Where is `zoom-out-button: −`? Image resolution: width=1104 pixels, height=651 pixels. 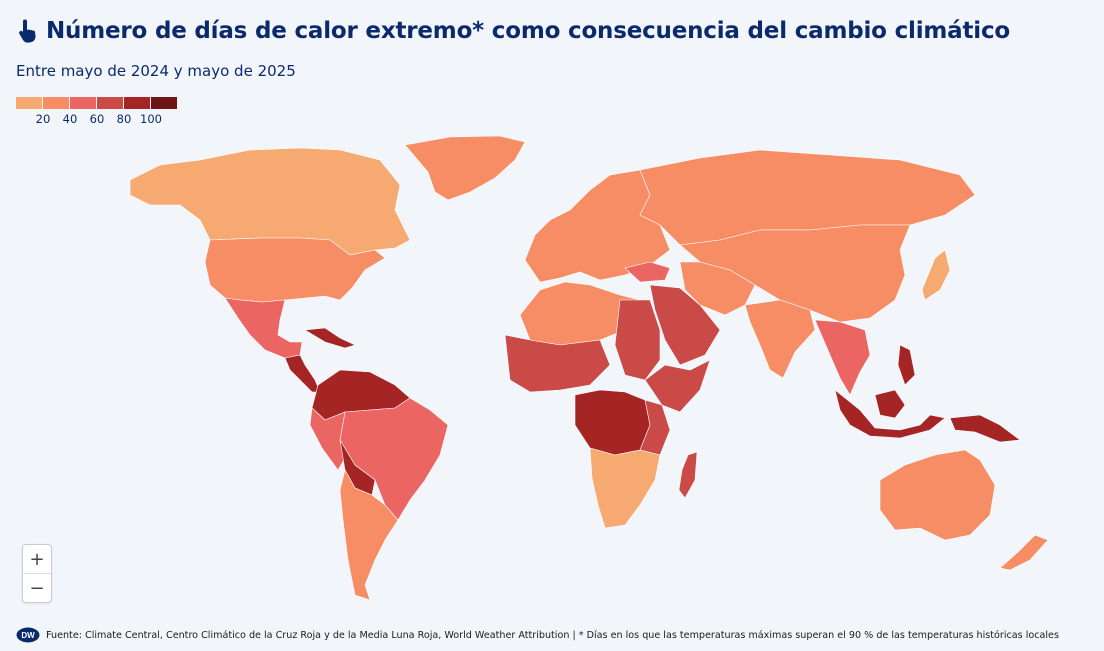 zoom-out-button: − is located at coordinates (37, 587).